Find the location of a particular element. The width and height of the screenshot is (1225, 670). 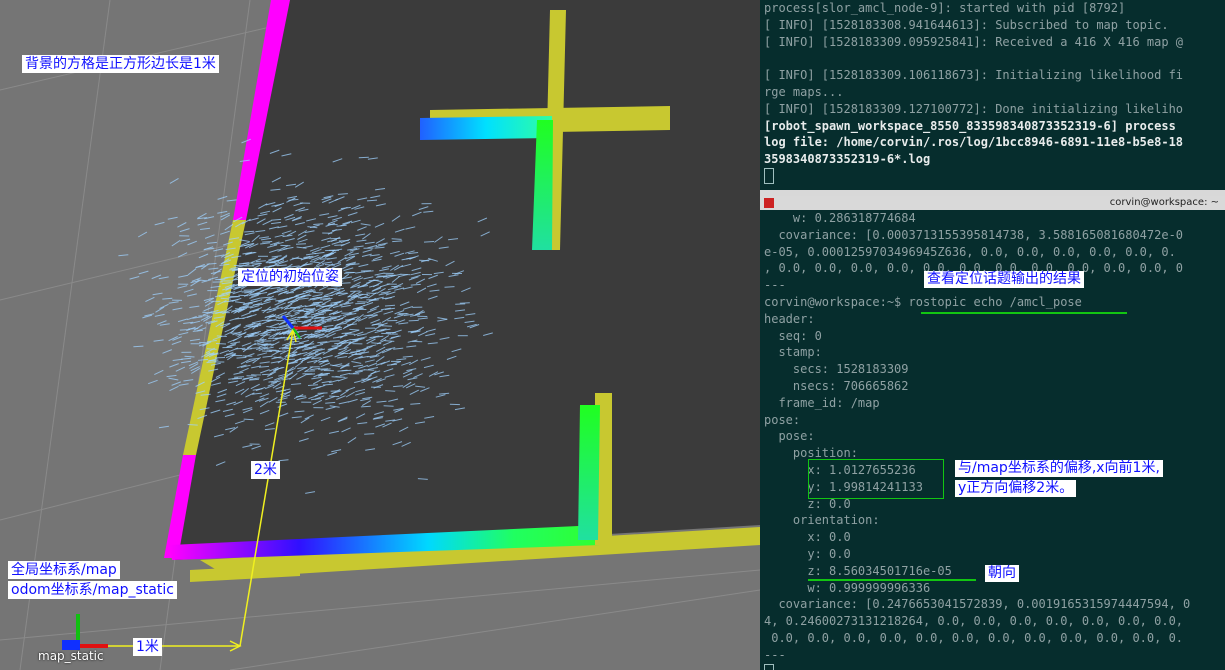

offset-label-line2: y正方向偏移2米。 is located at coordinates (1016, 488).